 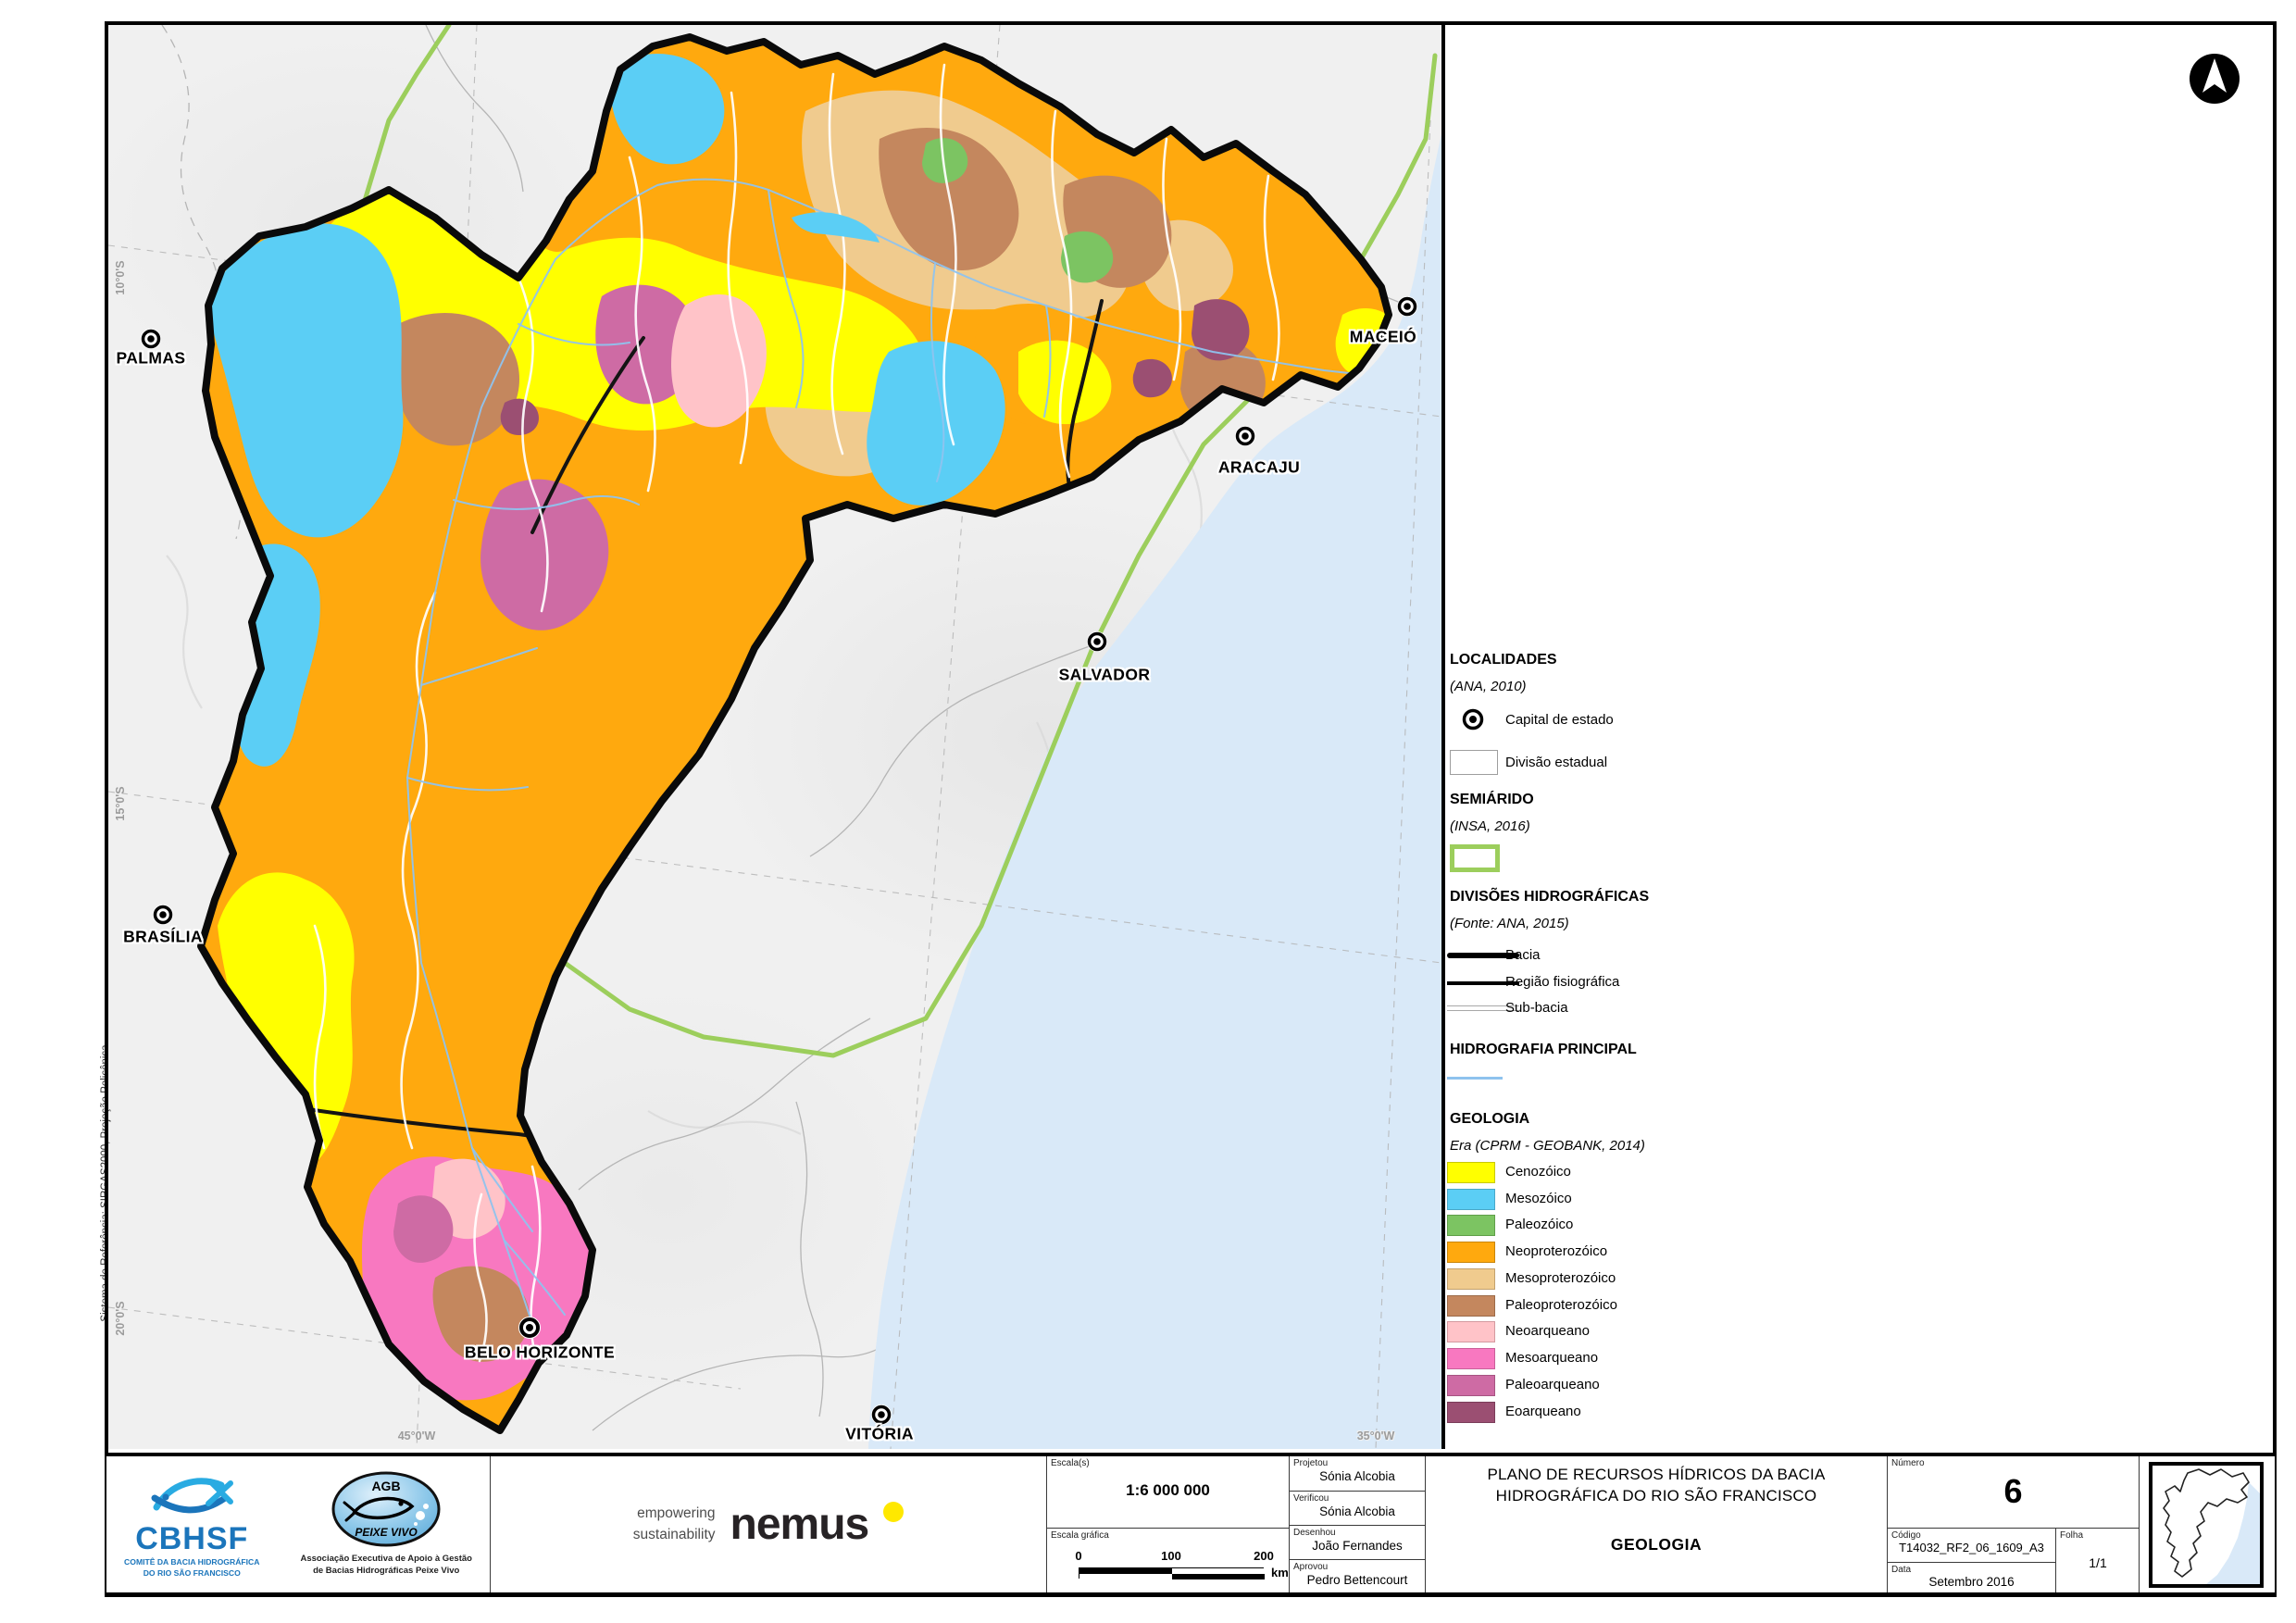 What do you see at coordinates (386, 1571) in the screenshot?
I see `agb-caption-2: de Bacias Hidrográficas Peixe Vivo` at bounding box center [386, 1571].